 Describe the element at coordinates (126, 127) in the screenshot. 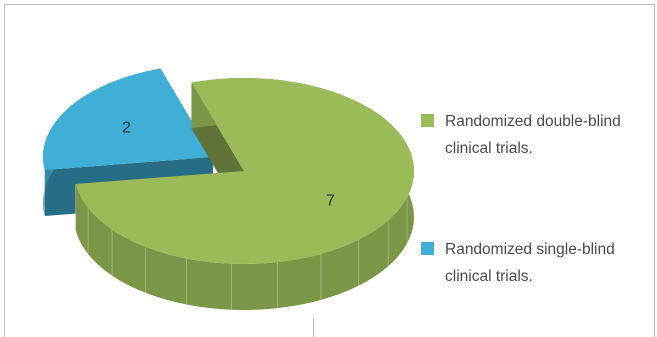

I see `data-label-single-blind: 2` at that location.